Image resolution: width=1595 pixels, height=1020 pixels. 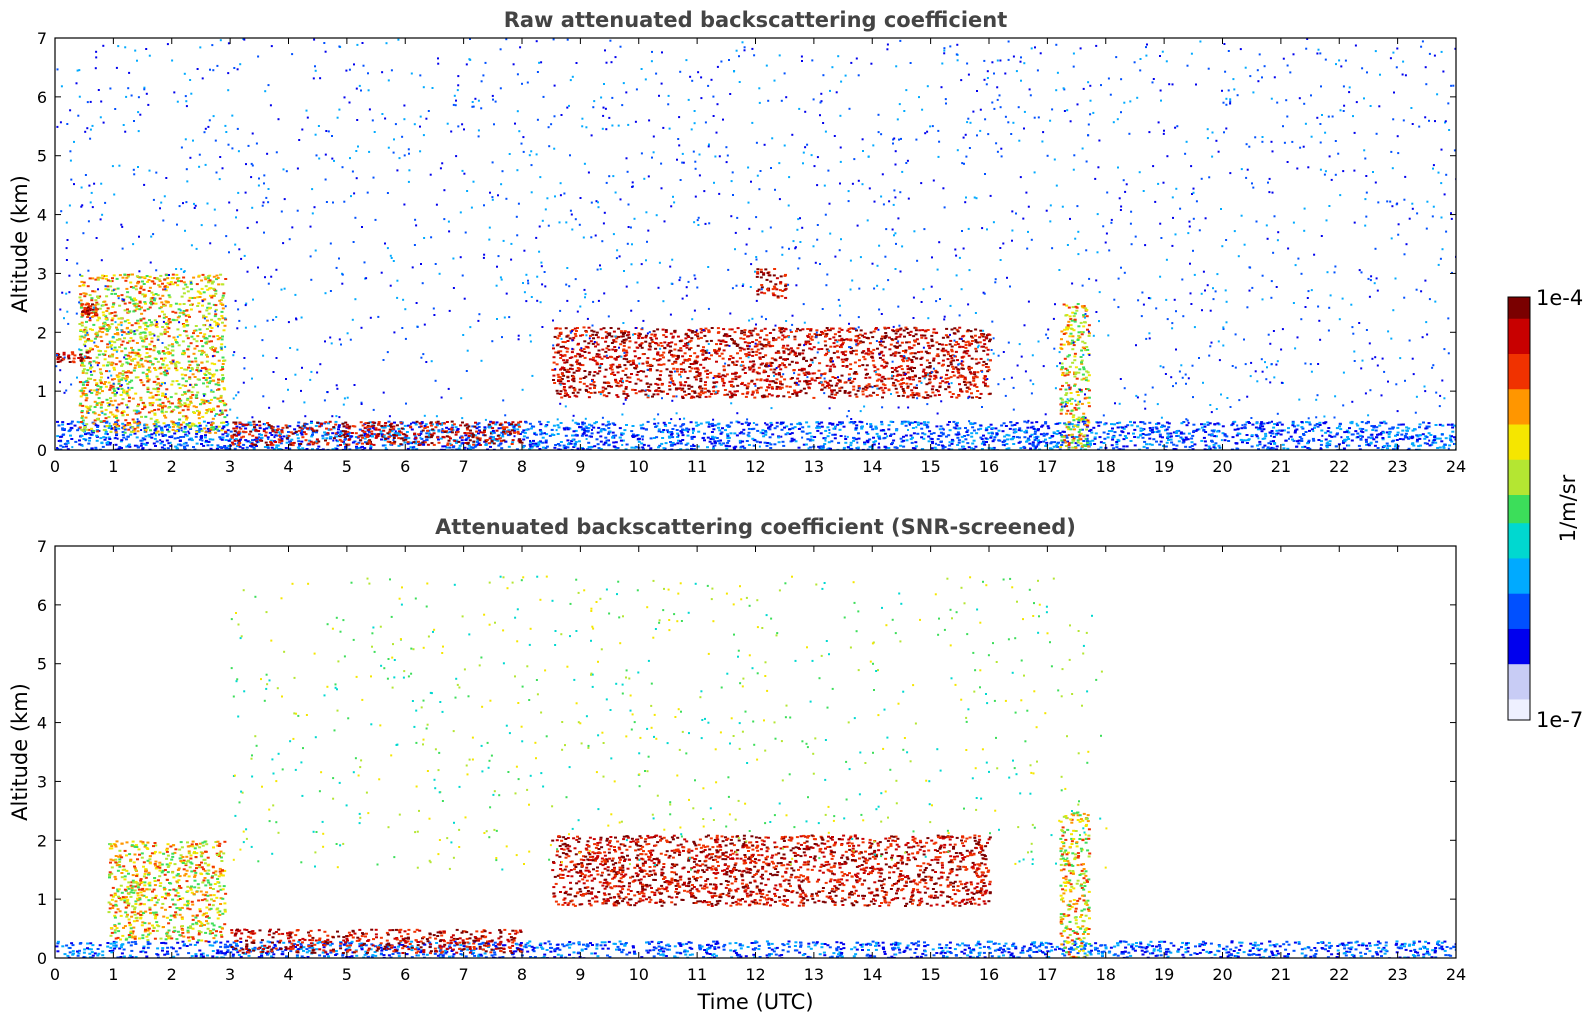 What do you see at coordinates (42, 781) in the screenshot?
I see `y-tick-label: 3` at bounding box center [42, 781].